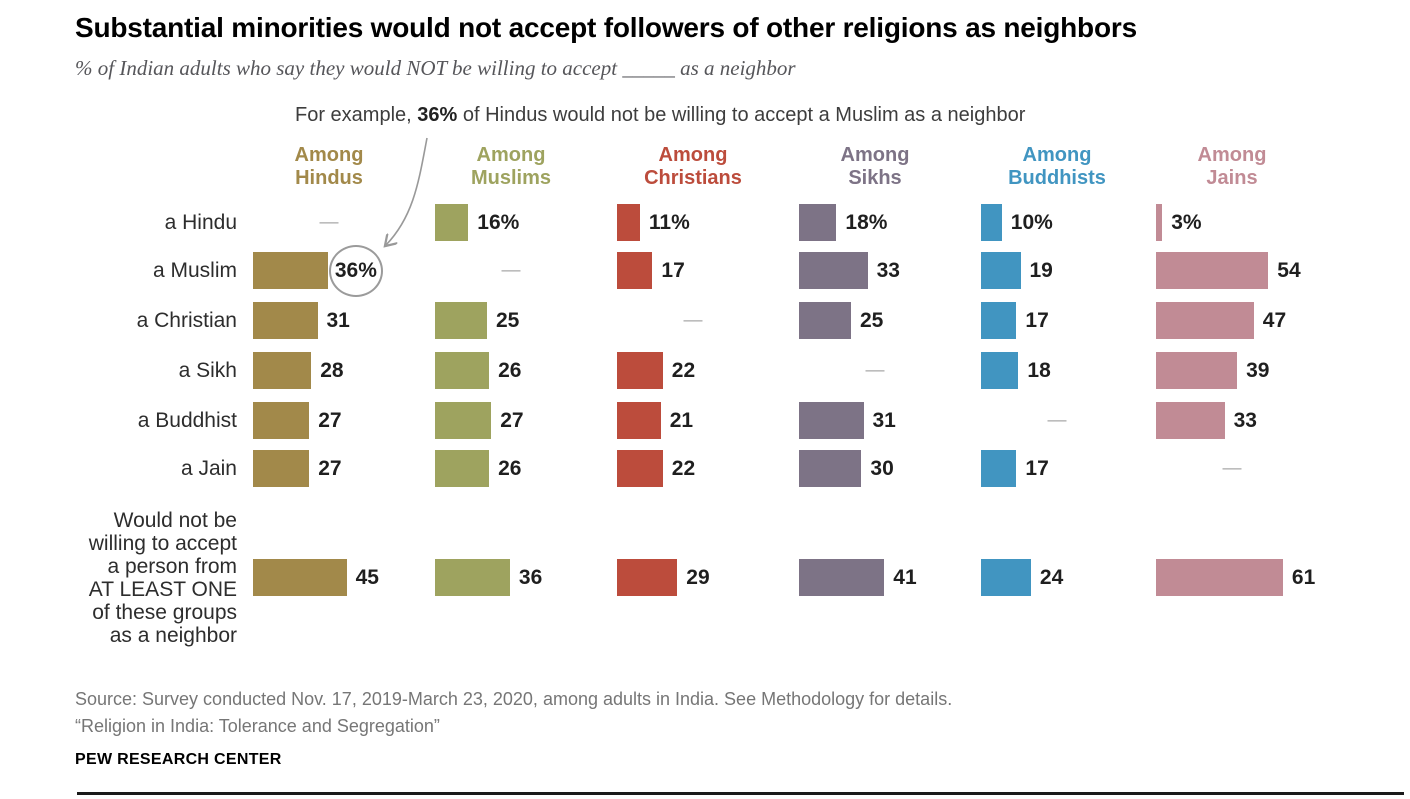 The width and height of the screenshot is (1410, 799). I want to click on row-label: a Hindu, so click(200, 222).